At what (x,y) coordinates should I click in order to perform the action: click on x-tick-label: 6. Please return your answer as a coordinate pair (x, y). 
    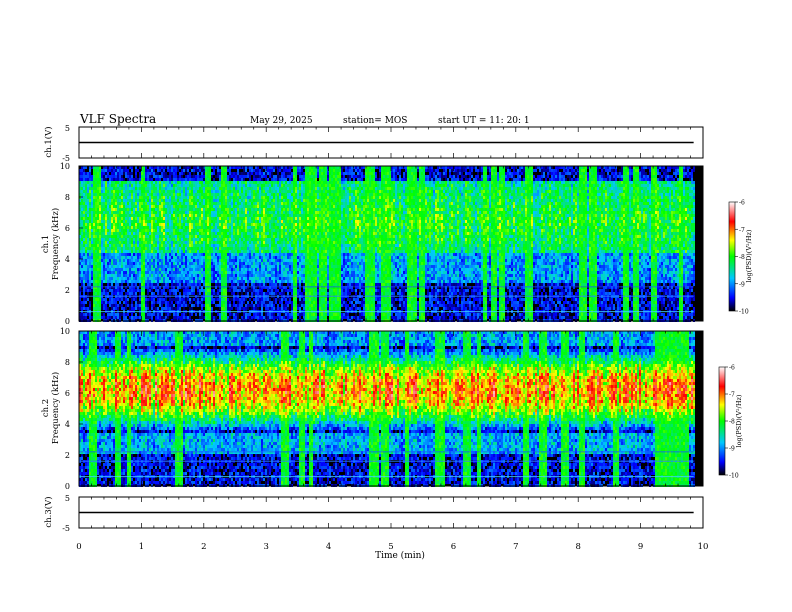
    Looking at the image, I should click on (453, 547).